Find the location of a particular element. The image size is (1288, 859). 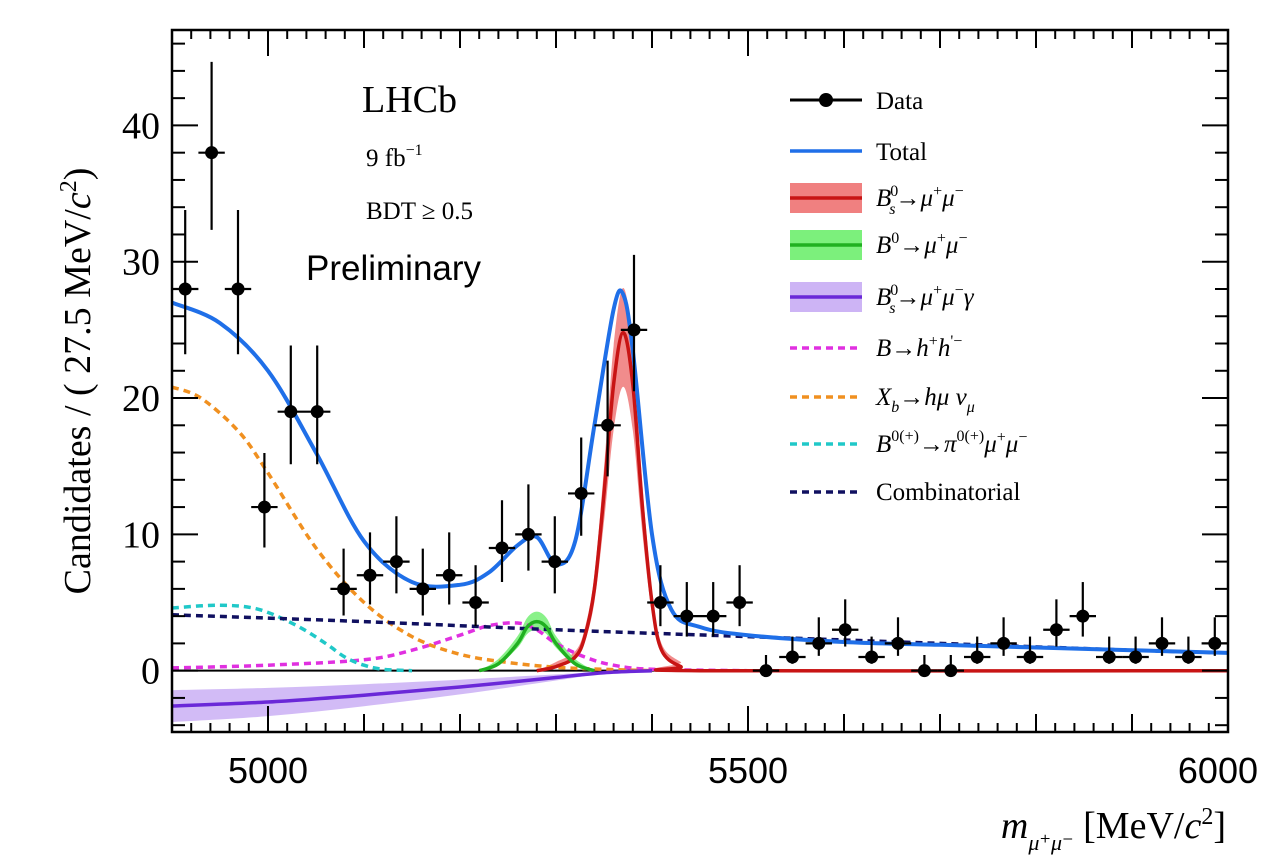

luminosity-label: 9 fb−1 is located at coordinates (394, 157).